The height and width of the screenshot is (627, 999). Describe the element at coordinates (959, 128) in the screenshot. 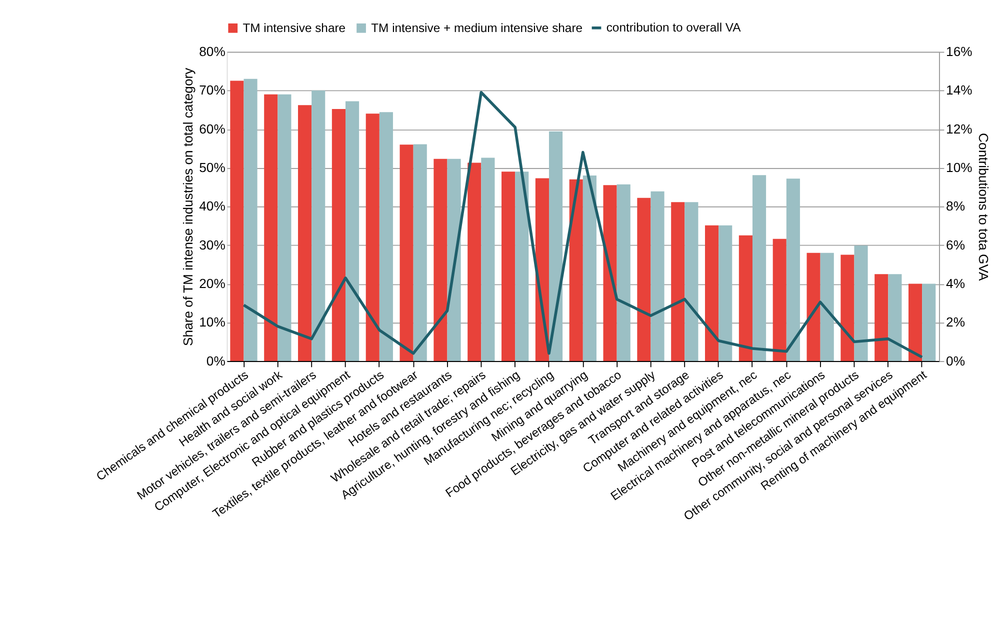

I see `y2-tick-label: 12%` at that location.